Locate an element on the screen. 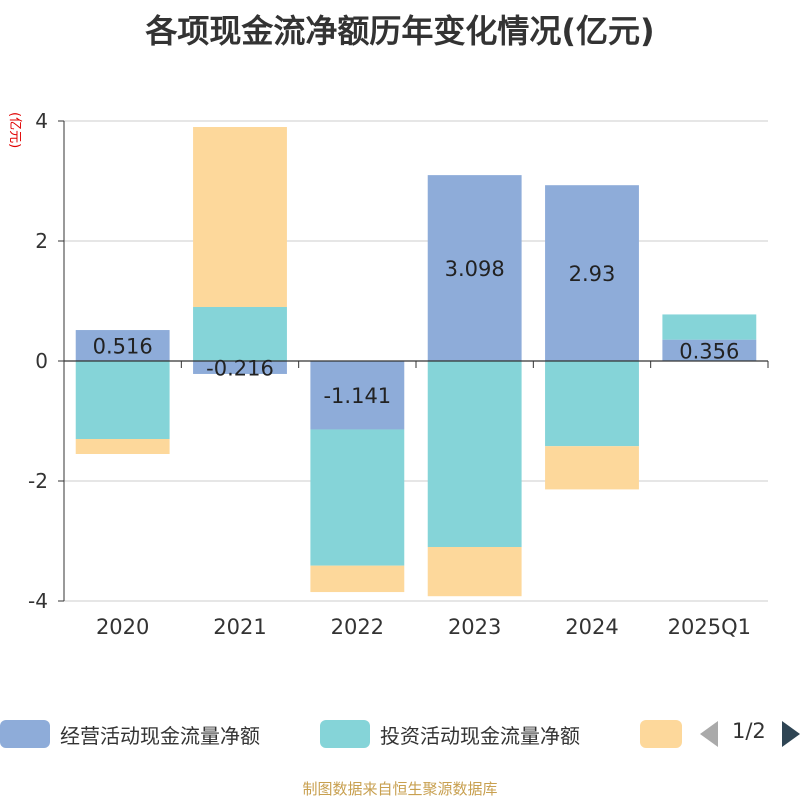  legend-swatch-financing is located at coordinates (661, 734).